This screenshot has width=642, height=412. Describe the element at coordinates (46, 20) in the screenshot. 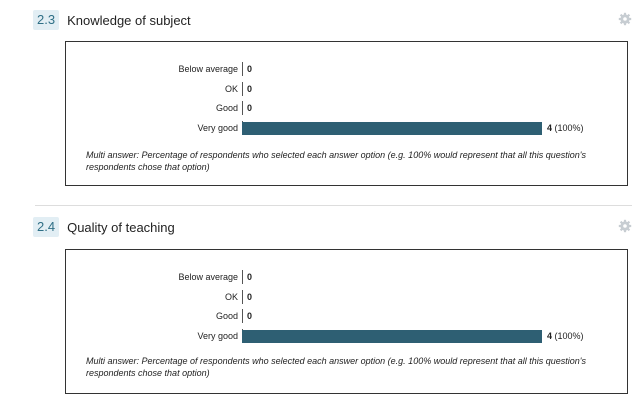

I see `question-number: 2.3` at that location.